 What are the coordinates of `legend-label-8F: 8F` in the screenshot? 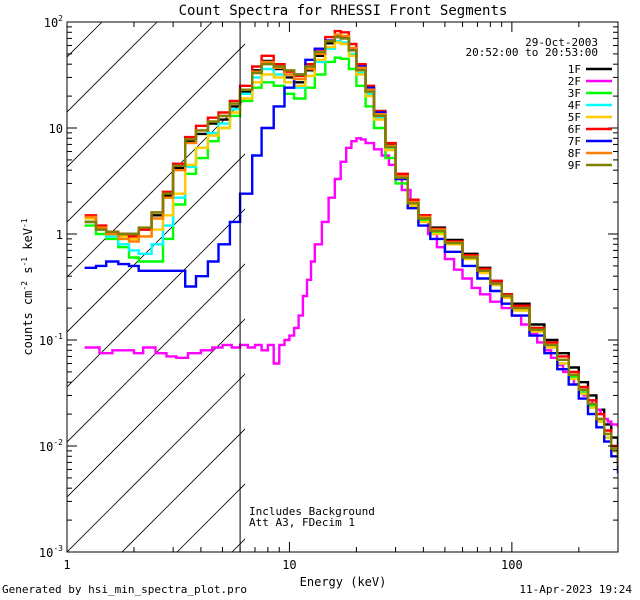 It's located at (574, 153).